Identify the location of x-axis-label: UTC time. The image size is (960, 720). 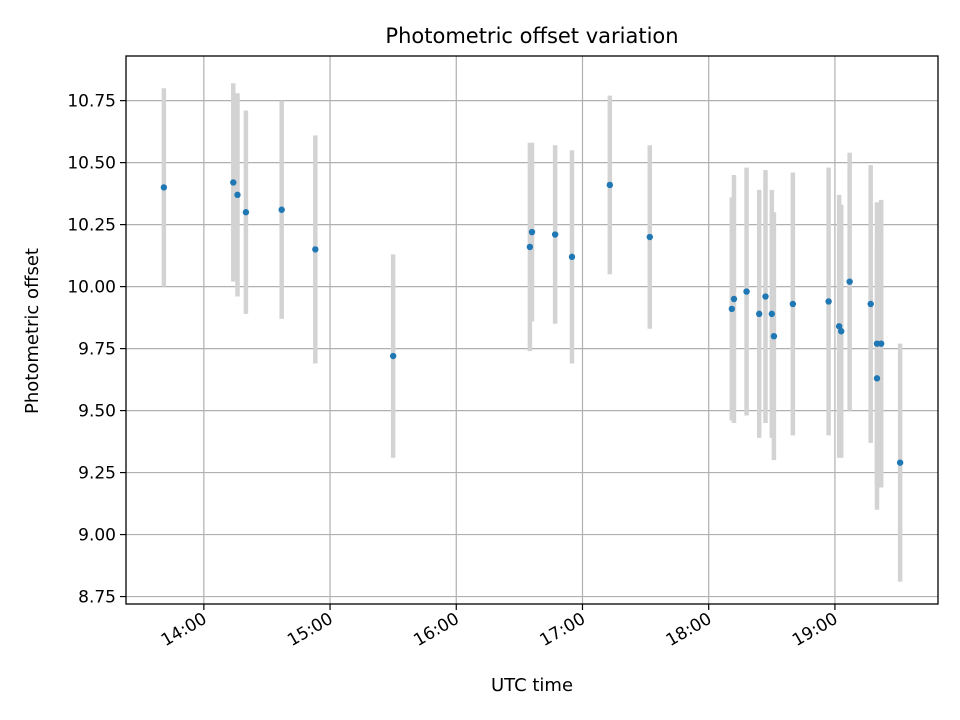
(532, 685).